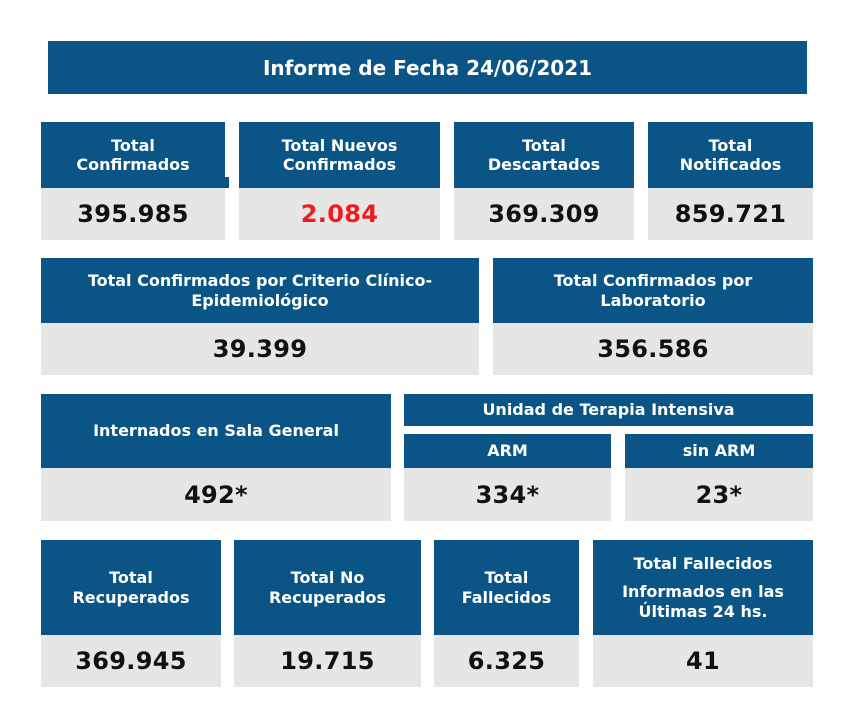 This screenshot has width=852, height=721. I want to click on card-header: Total Confirmados por Laboratorio, so click(653, 290).